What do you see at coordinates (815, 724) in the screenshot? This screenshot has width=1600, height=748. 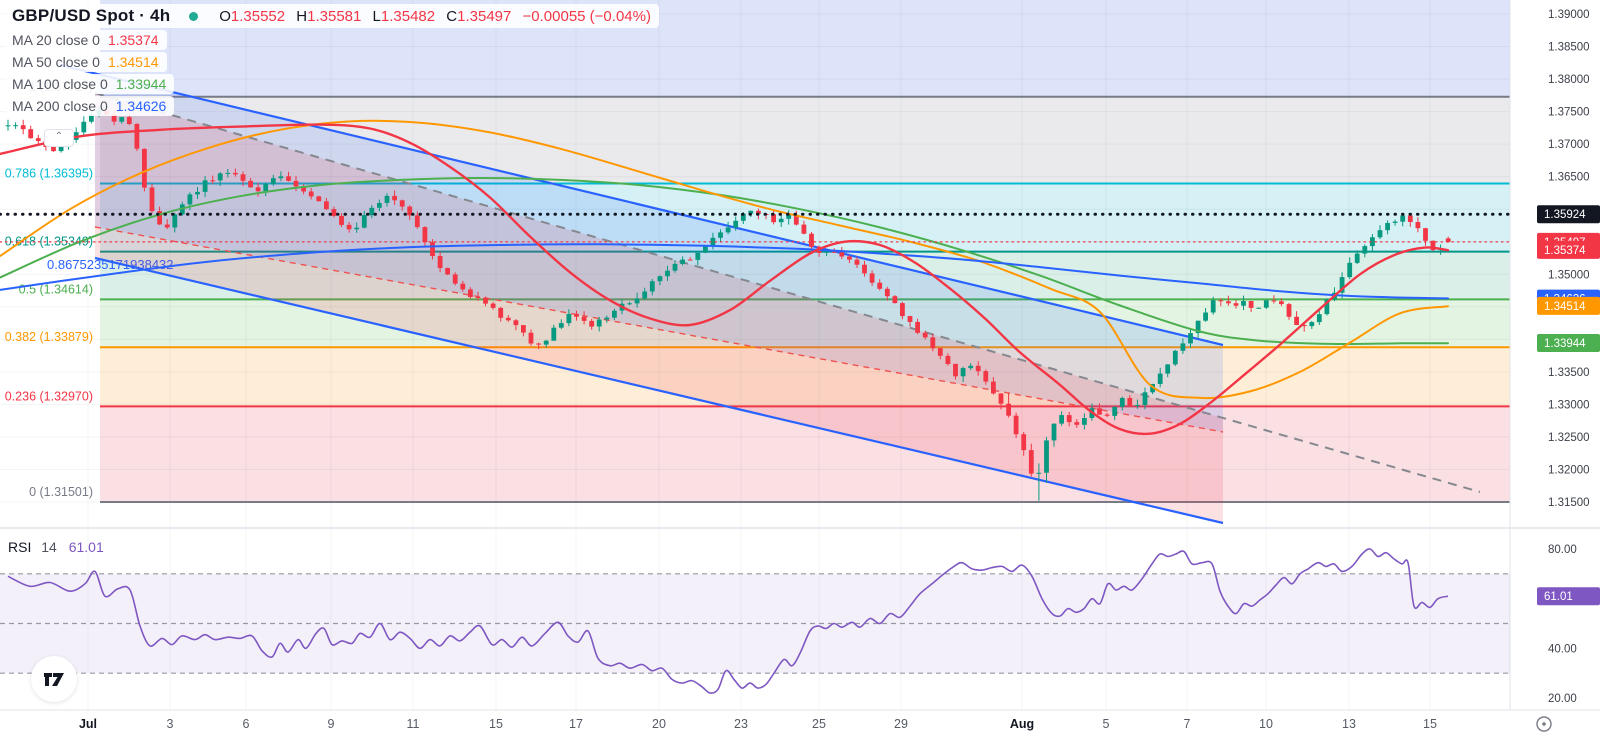 I see `time-axis: Jul 3 6 9 11 15 17 20 23 25 29 Aug 5 7 10 13 15` at bounding box center [815, 724].